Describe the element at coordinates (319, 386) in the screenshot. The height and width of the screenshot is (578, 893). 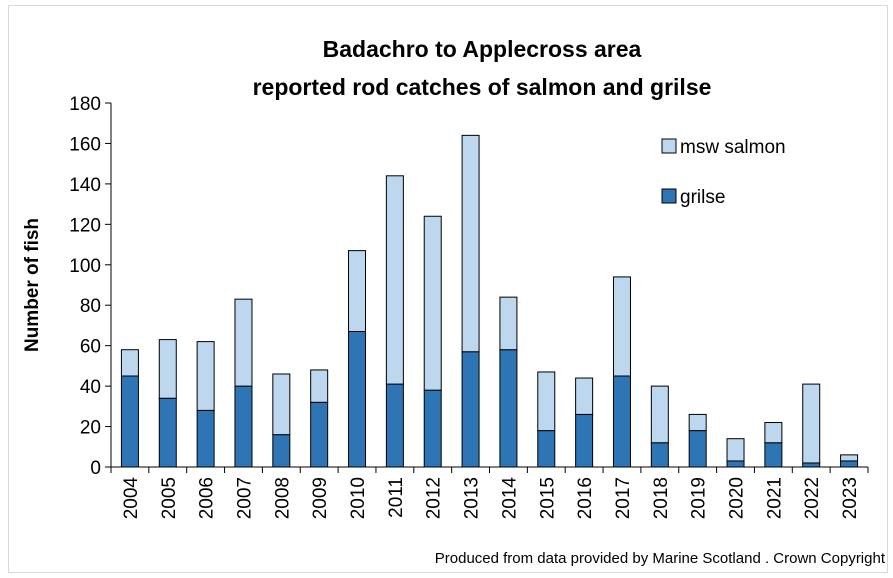
I see `bar-msw-salmon-2009` at that location.